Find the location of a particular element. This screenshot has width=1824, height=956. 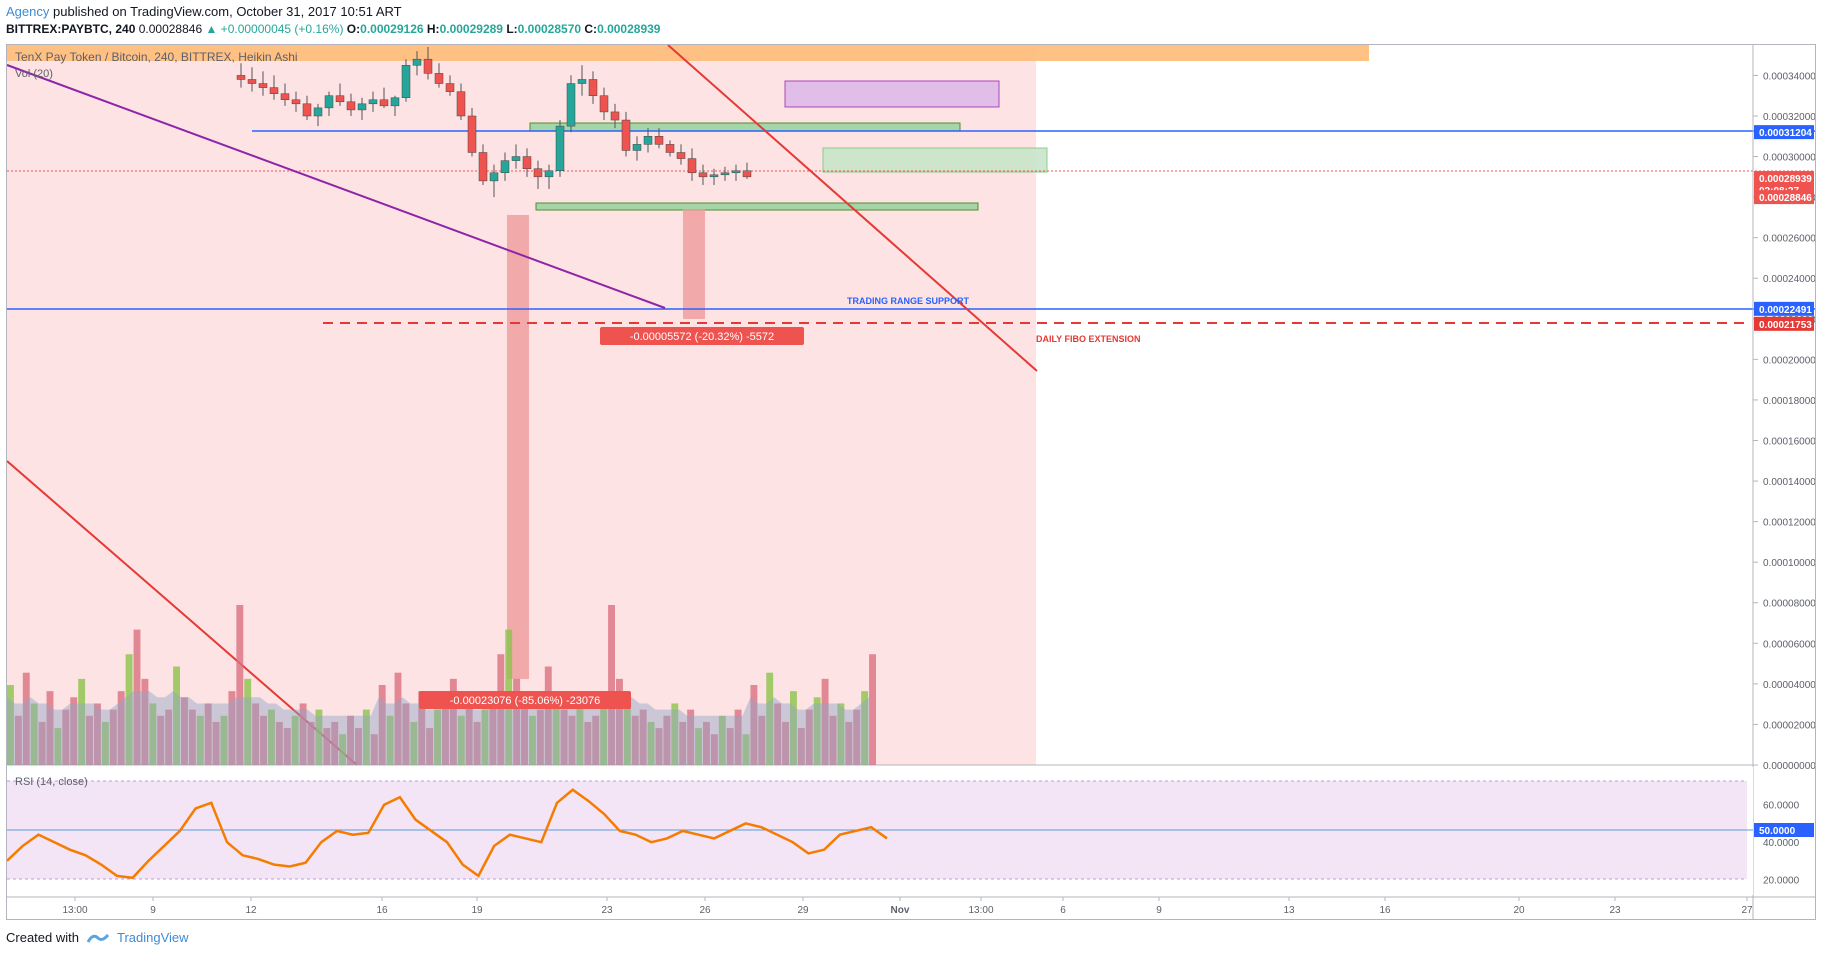

price-tag-label: 0.00028939 is located at coordinates (1785, 179).